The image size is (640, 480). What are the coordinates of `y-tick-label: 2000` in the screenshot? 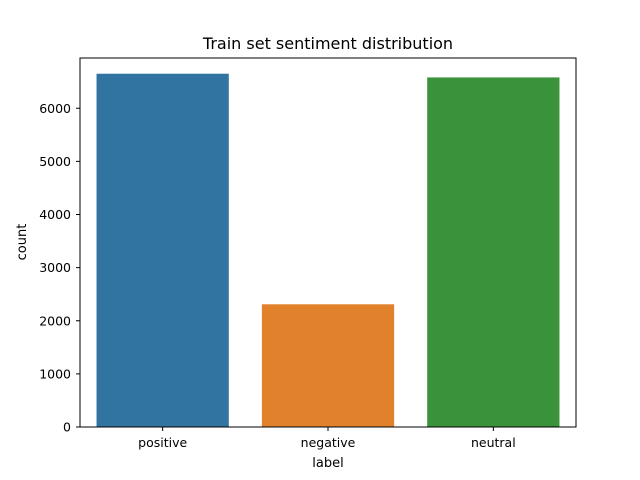 It's located at (55, 320).